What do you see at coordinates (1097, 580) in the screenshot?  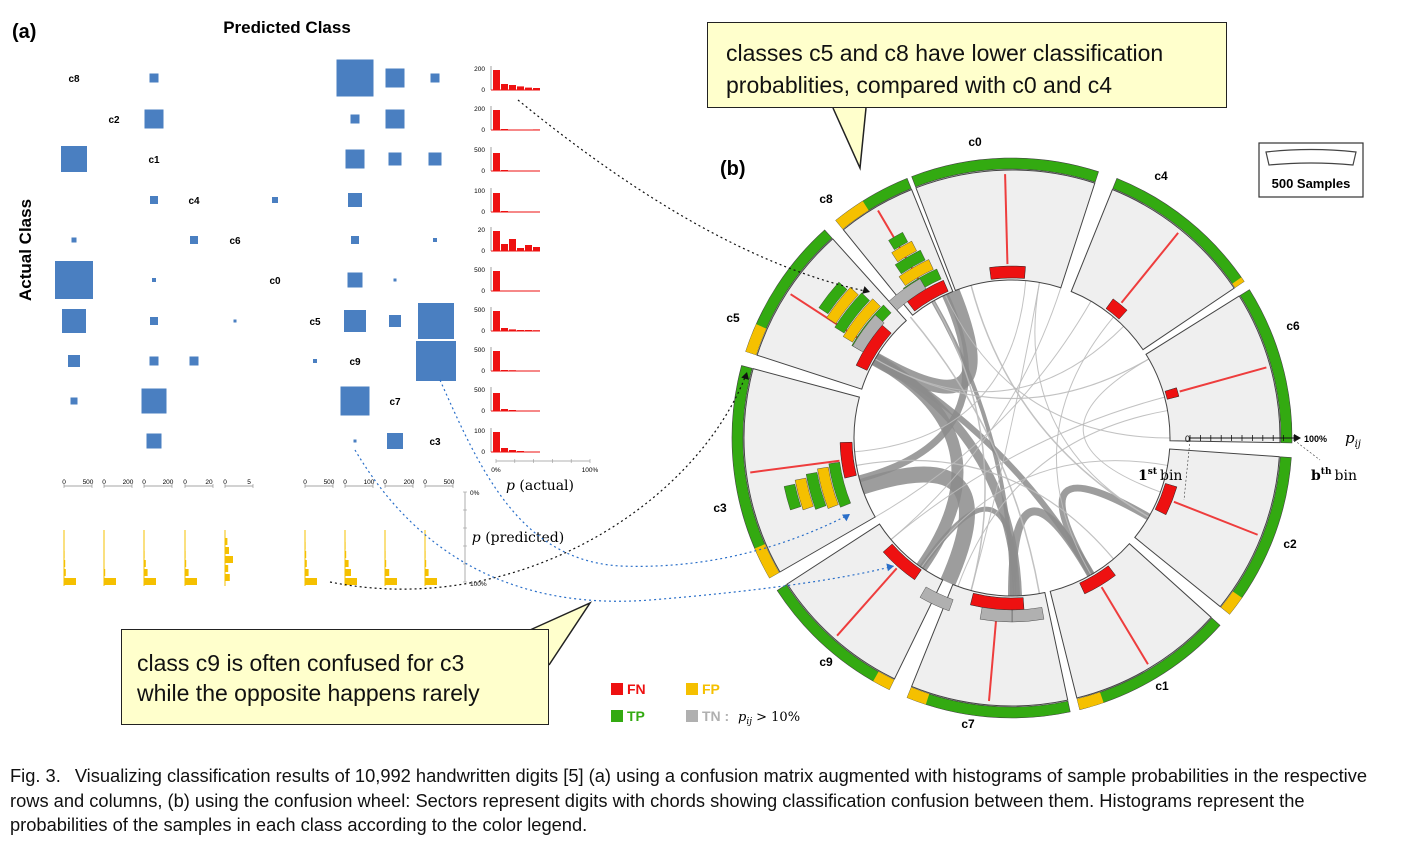 I see `fn-histogram-bar` at bounding box center [1097, 580].